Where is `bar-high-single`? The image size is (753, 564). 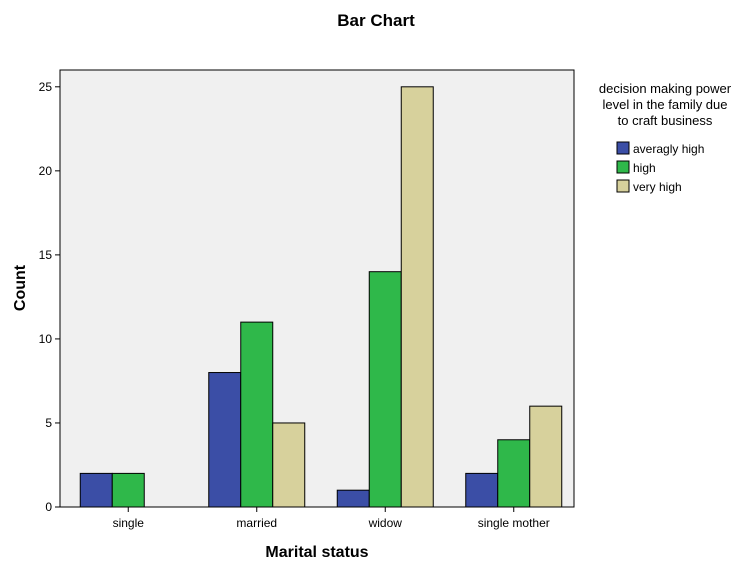
bar-high-single is located at coordinates (128, 490).